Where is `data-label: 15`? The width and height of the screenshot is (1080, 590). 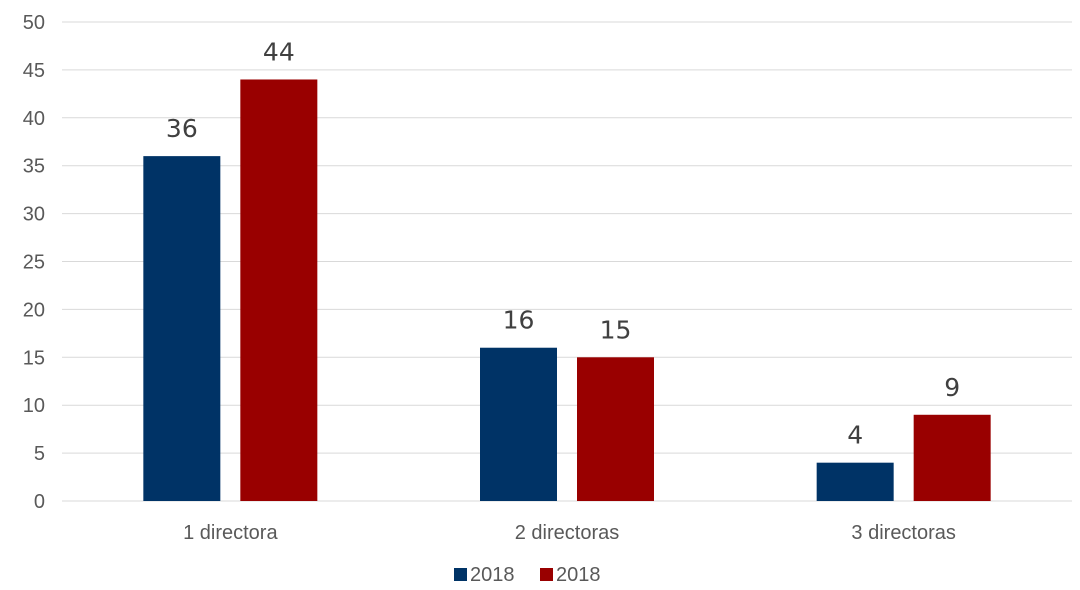
data-label: 15 is located at coordinates (616, 329).